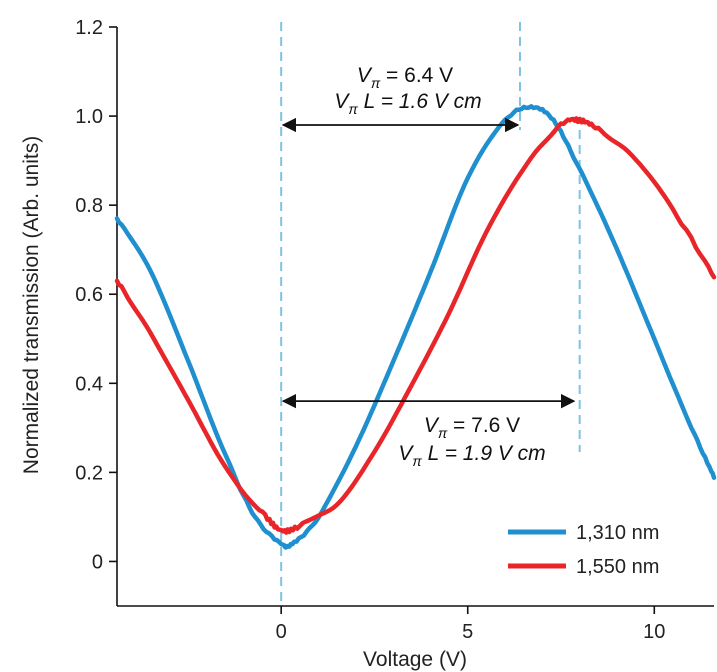 The image size is (717, 672). I want to click on y-tick-label: 1.2, so click(89, 28).